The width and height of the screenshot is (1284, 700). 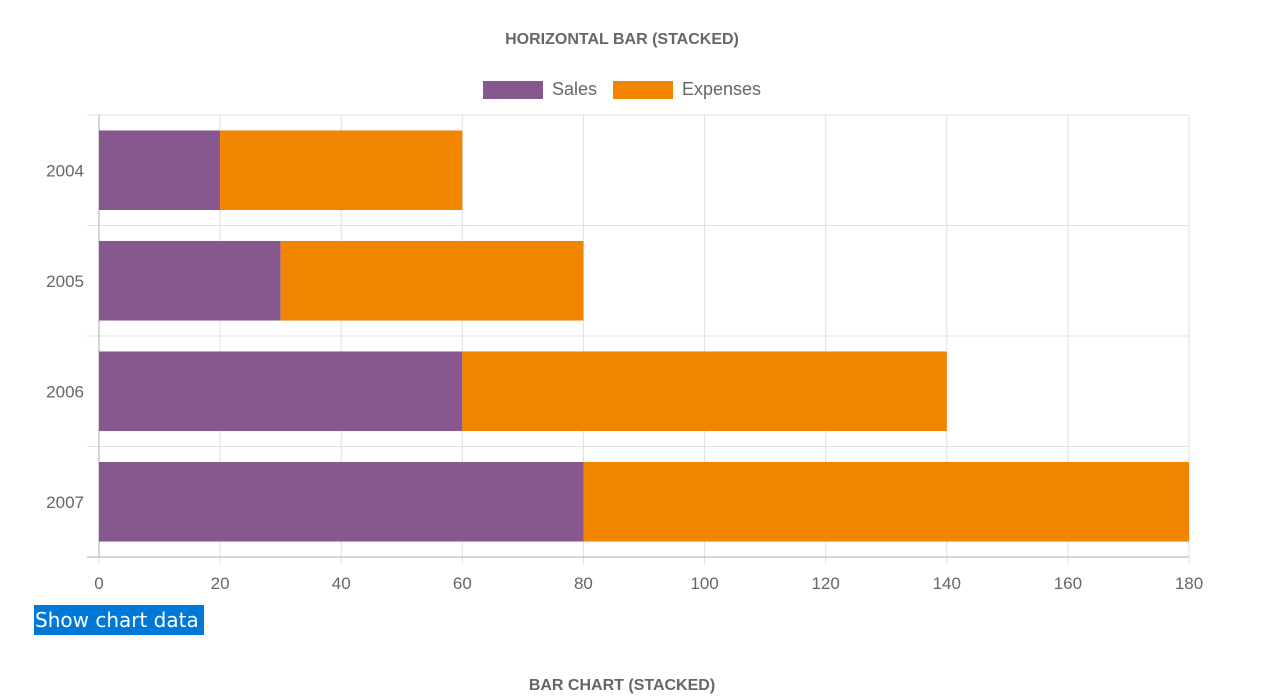 I want to click on legend-item-sales: Sales, so click(x=539, y=89).